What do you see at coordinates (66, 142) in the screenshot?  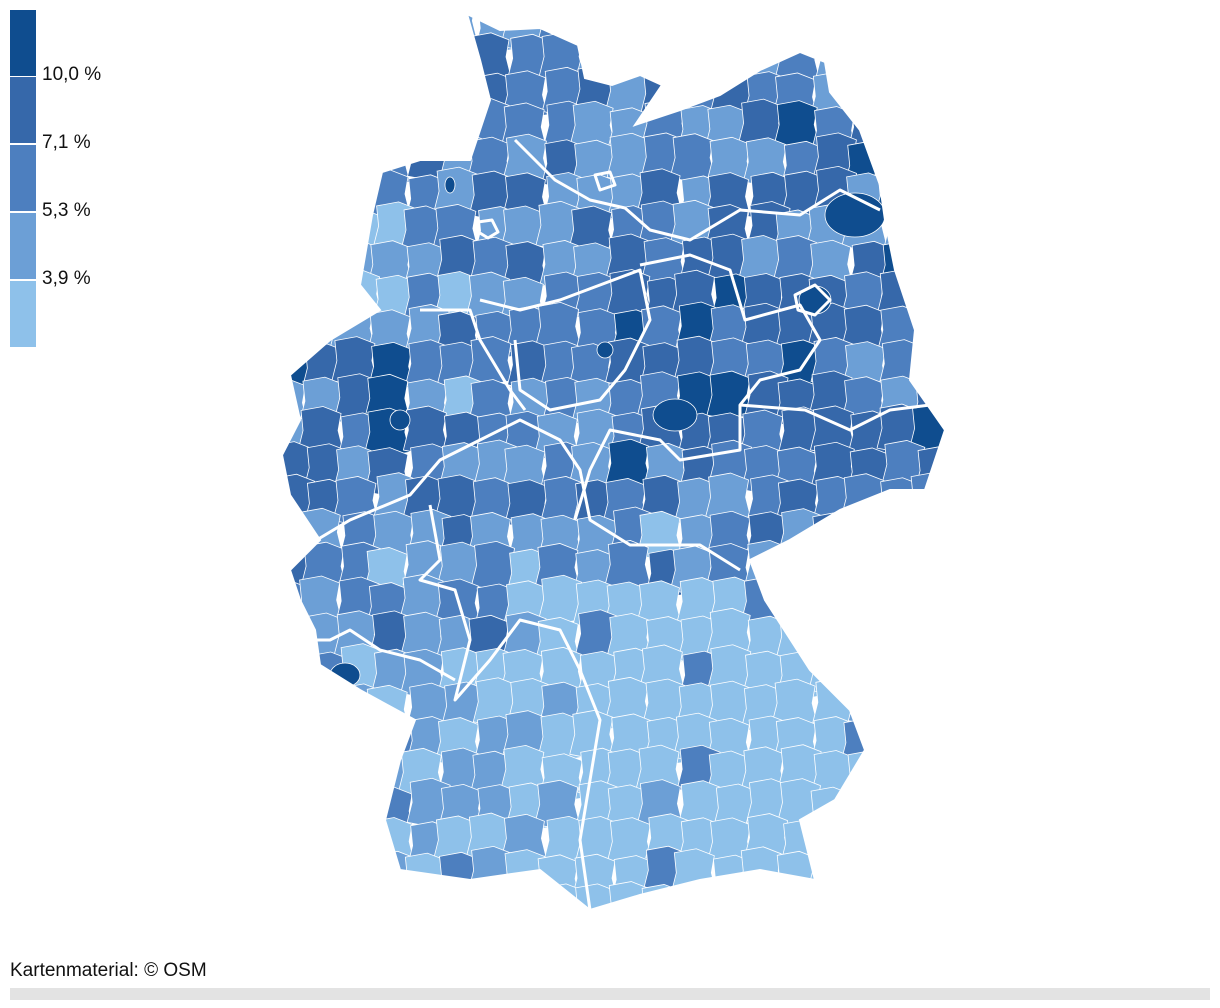 I see `legend-label-7-1: 7,1 %` at bounding box center [66, 142].